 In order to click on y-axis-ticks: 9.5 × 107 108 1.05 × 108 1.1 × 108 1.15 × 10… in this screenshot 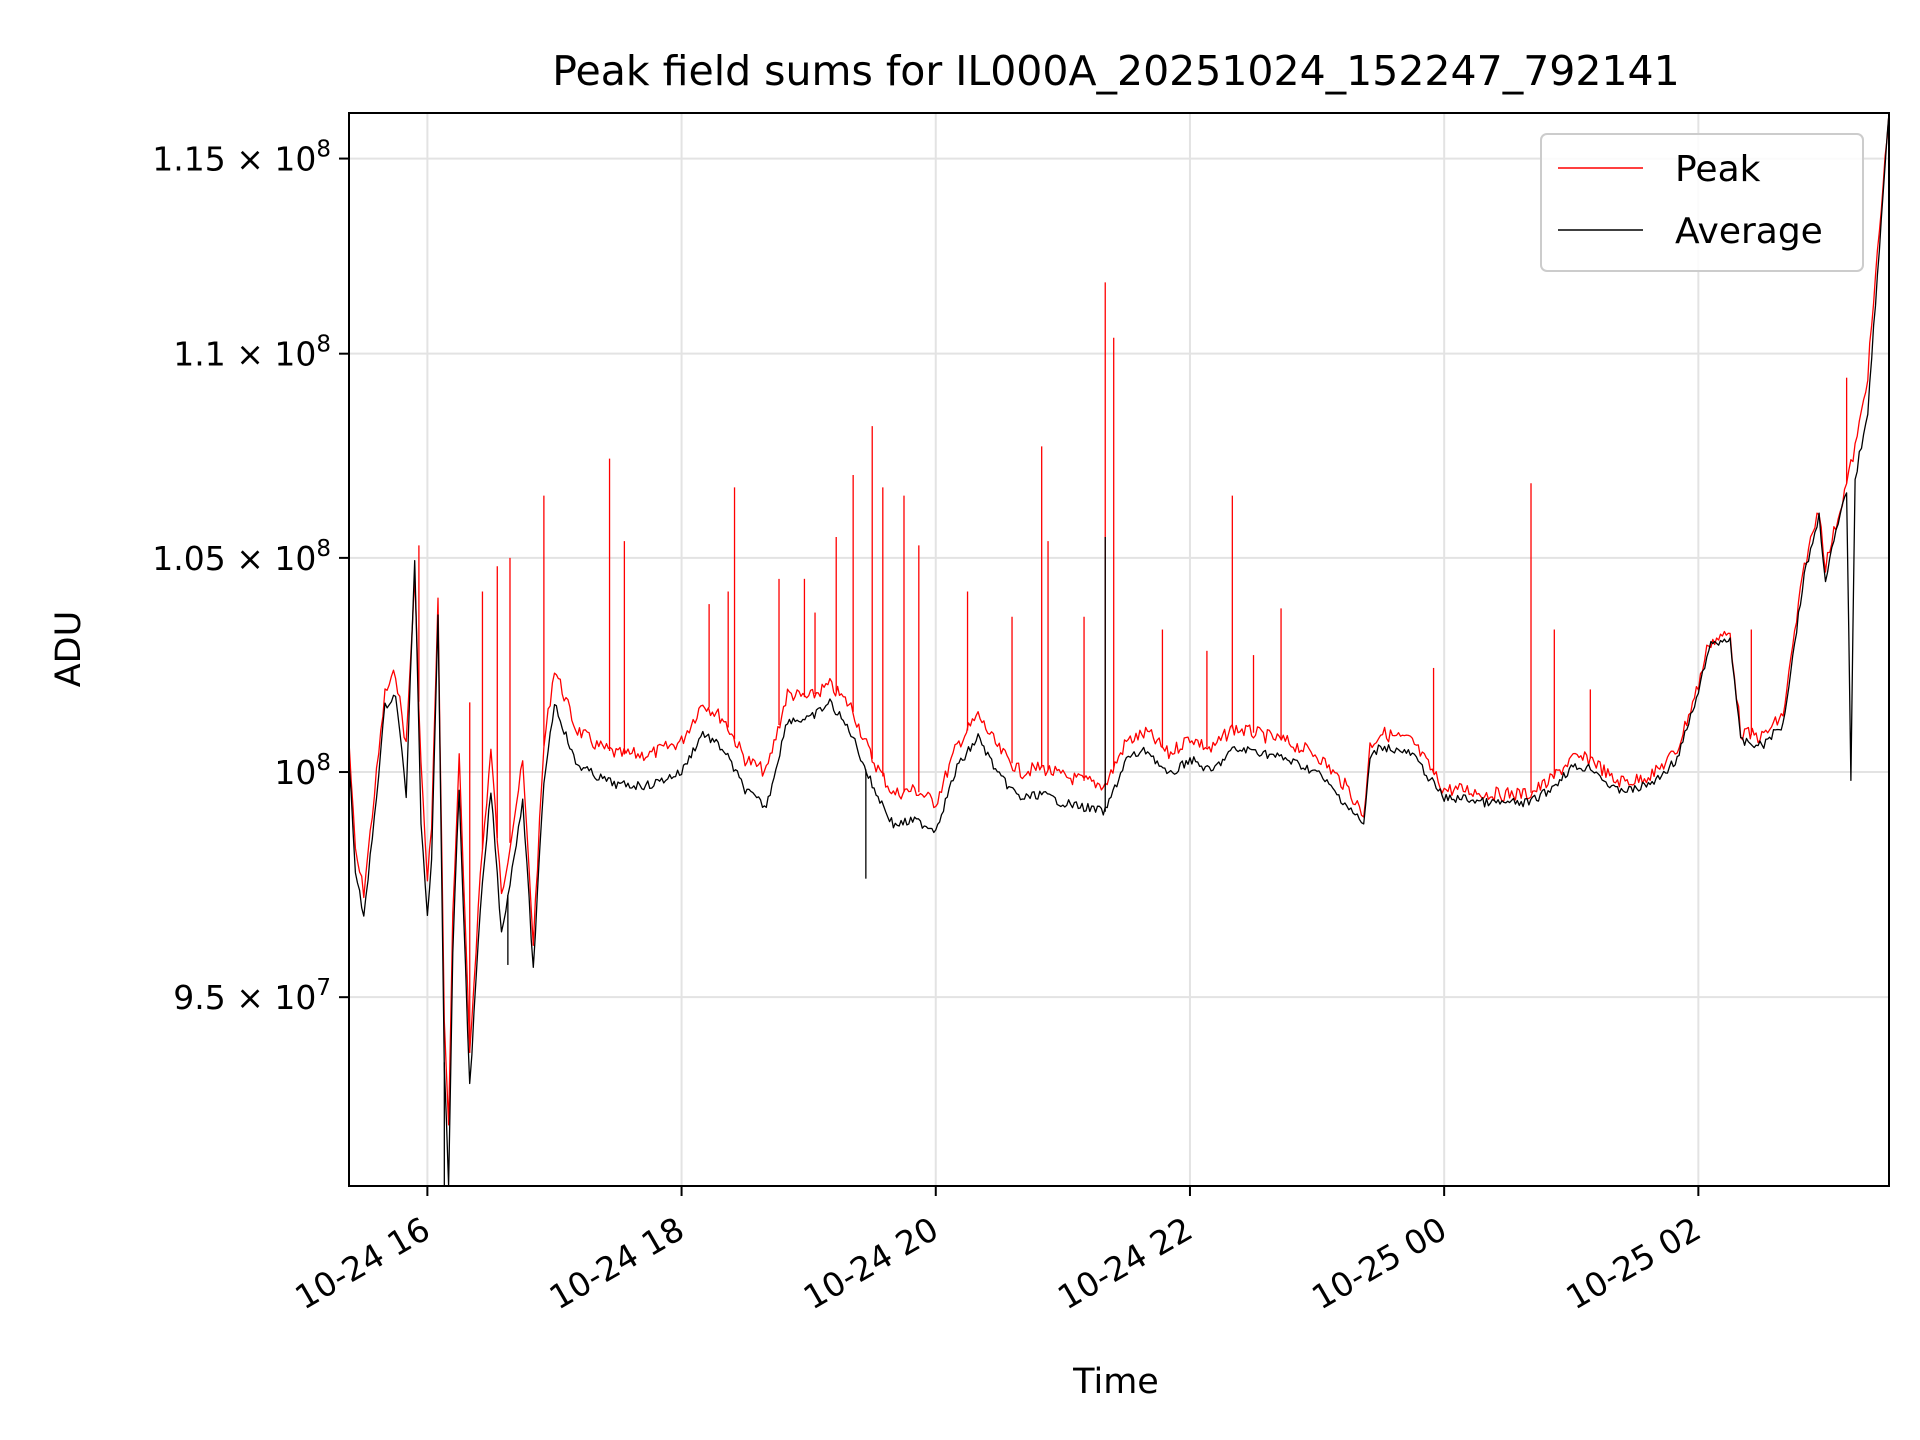, I will do `click(250, 577)`.